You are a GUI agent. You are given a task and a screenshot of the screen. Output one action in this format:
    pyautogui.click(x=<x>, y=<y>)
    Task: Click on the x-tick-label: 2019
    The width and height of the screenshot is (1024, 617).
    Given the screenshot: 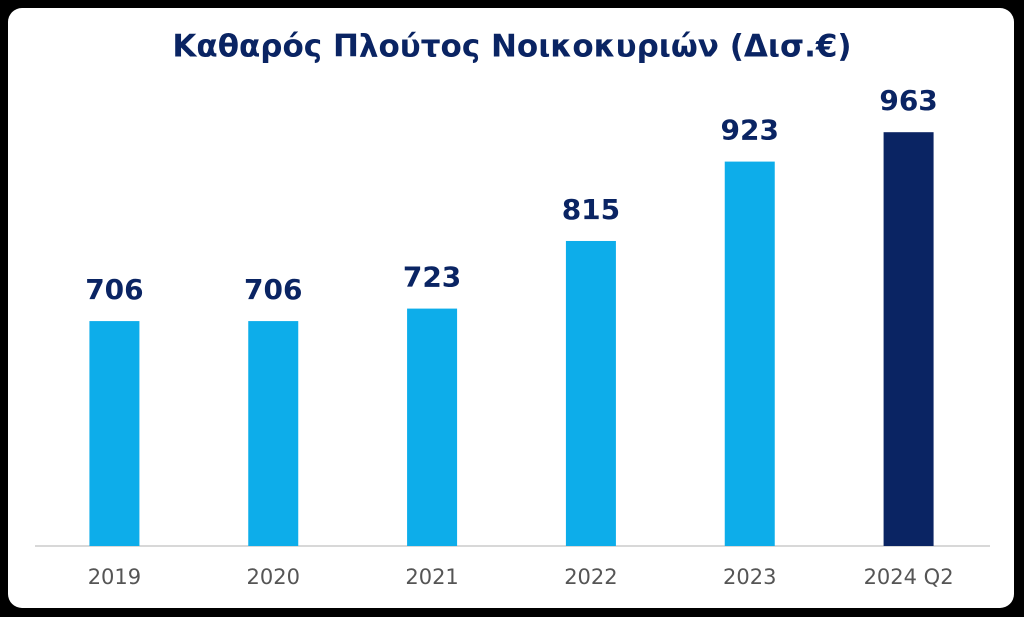 What is the action you would take?
    pyautogui.click(x=114, y=577)
    